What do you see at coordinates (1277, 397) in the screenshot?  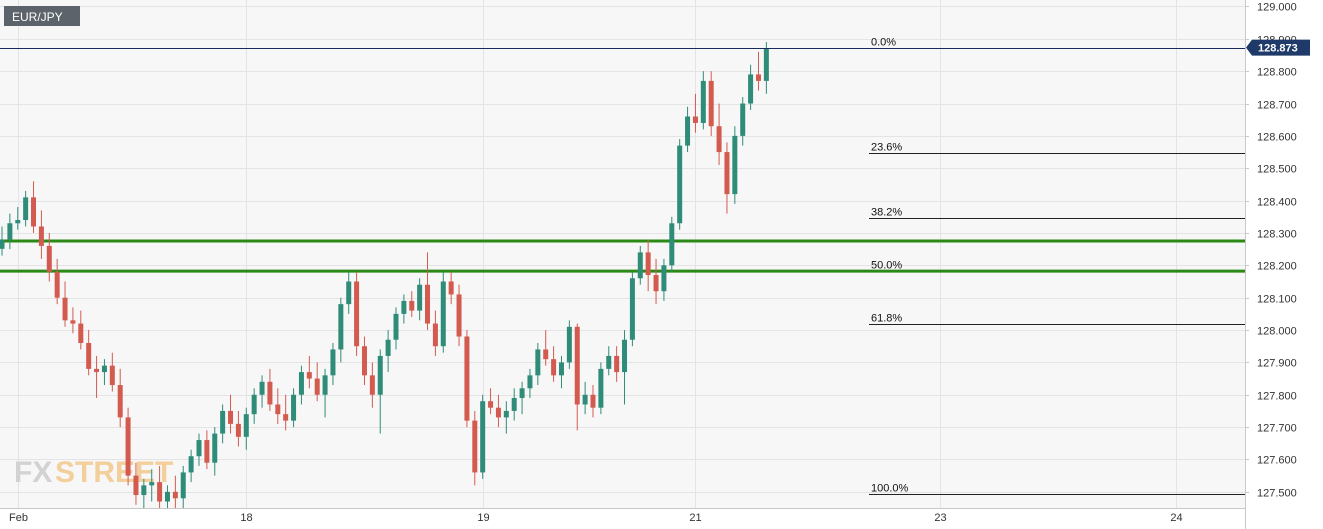 I see `y-tick-label: 127.800` at bounding box center [1277, 397].